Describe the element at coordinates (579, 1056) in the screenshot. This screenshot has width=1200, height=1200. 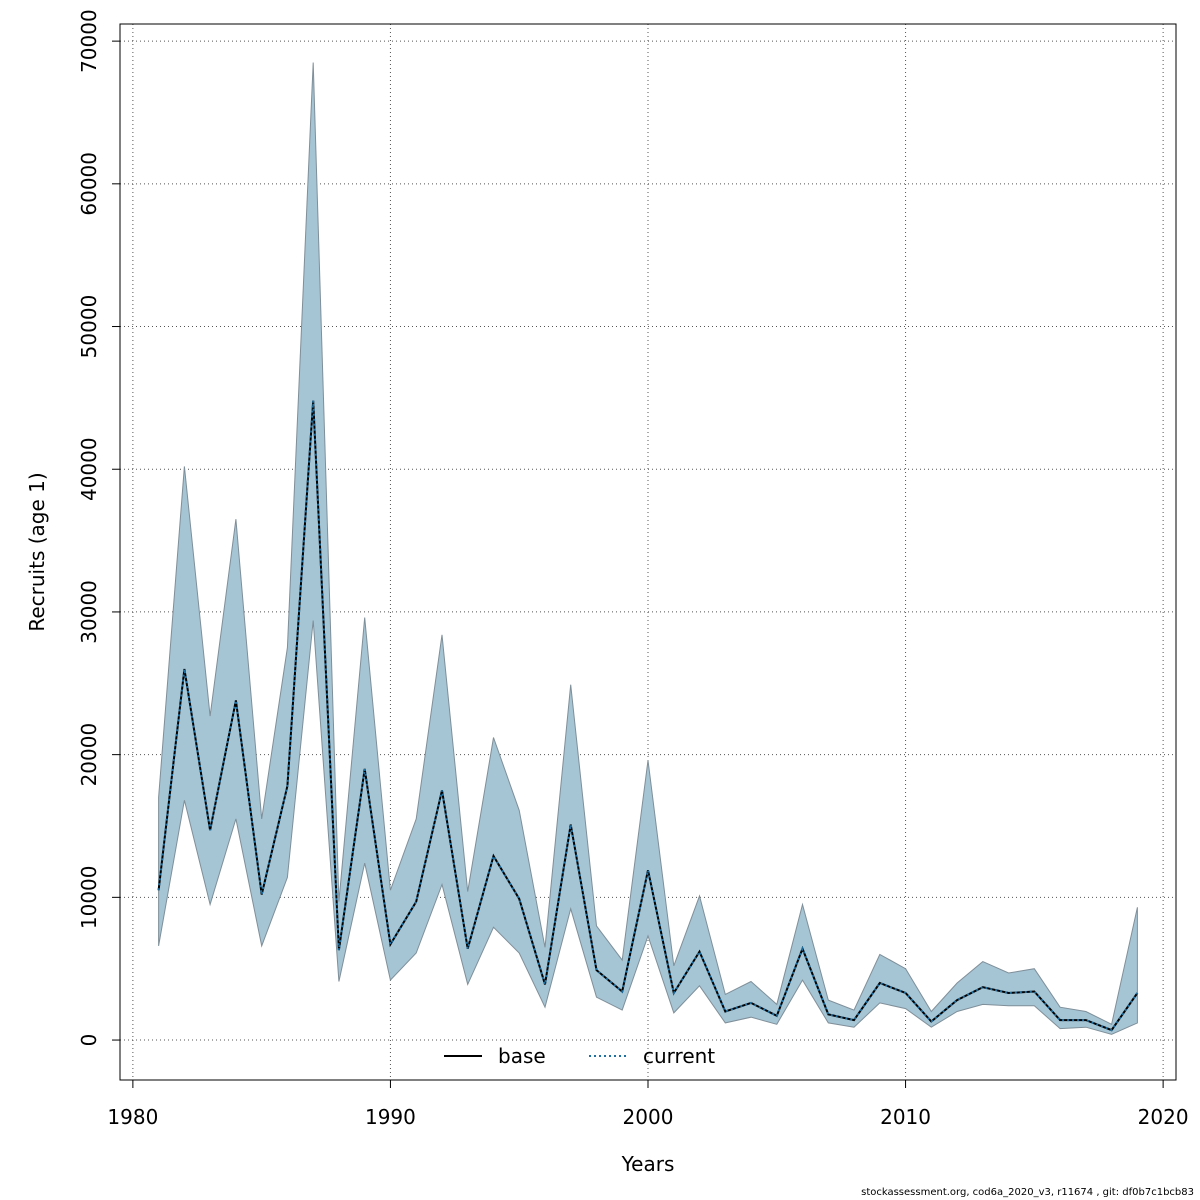
I see `legend: base current` at that location.